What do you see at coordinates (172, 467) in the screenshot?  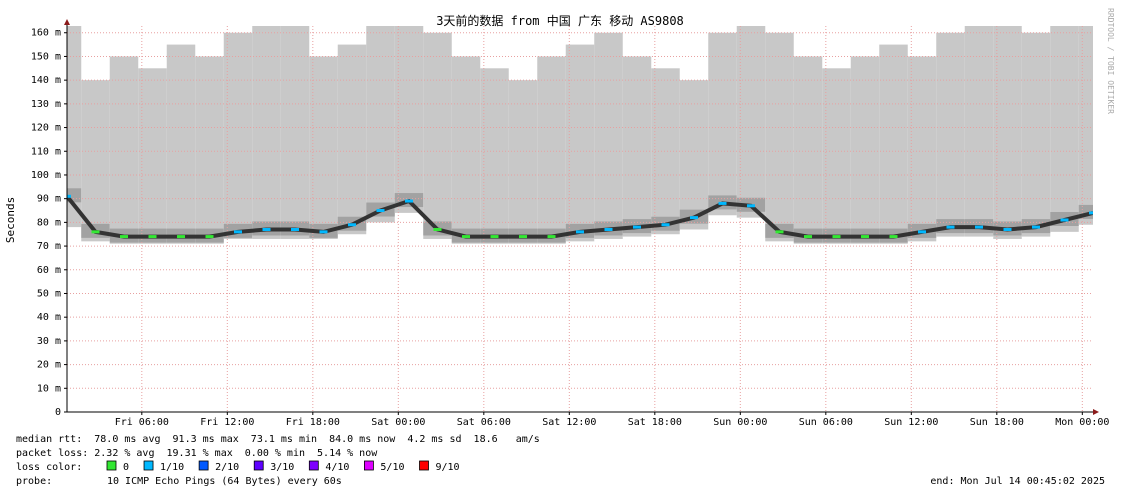 I see `loss-legend-entry: 1/10` at bounding box center [172, 467].